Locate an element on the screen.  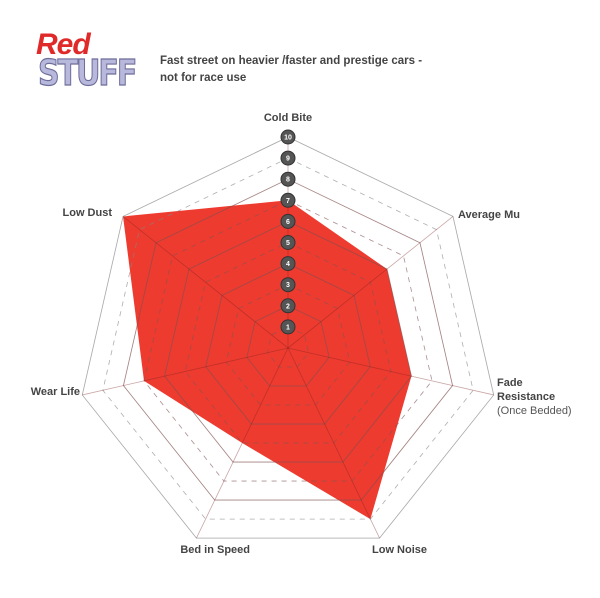
tick-label: 10 is located at coordinates (288, 138).